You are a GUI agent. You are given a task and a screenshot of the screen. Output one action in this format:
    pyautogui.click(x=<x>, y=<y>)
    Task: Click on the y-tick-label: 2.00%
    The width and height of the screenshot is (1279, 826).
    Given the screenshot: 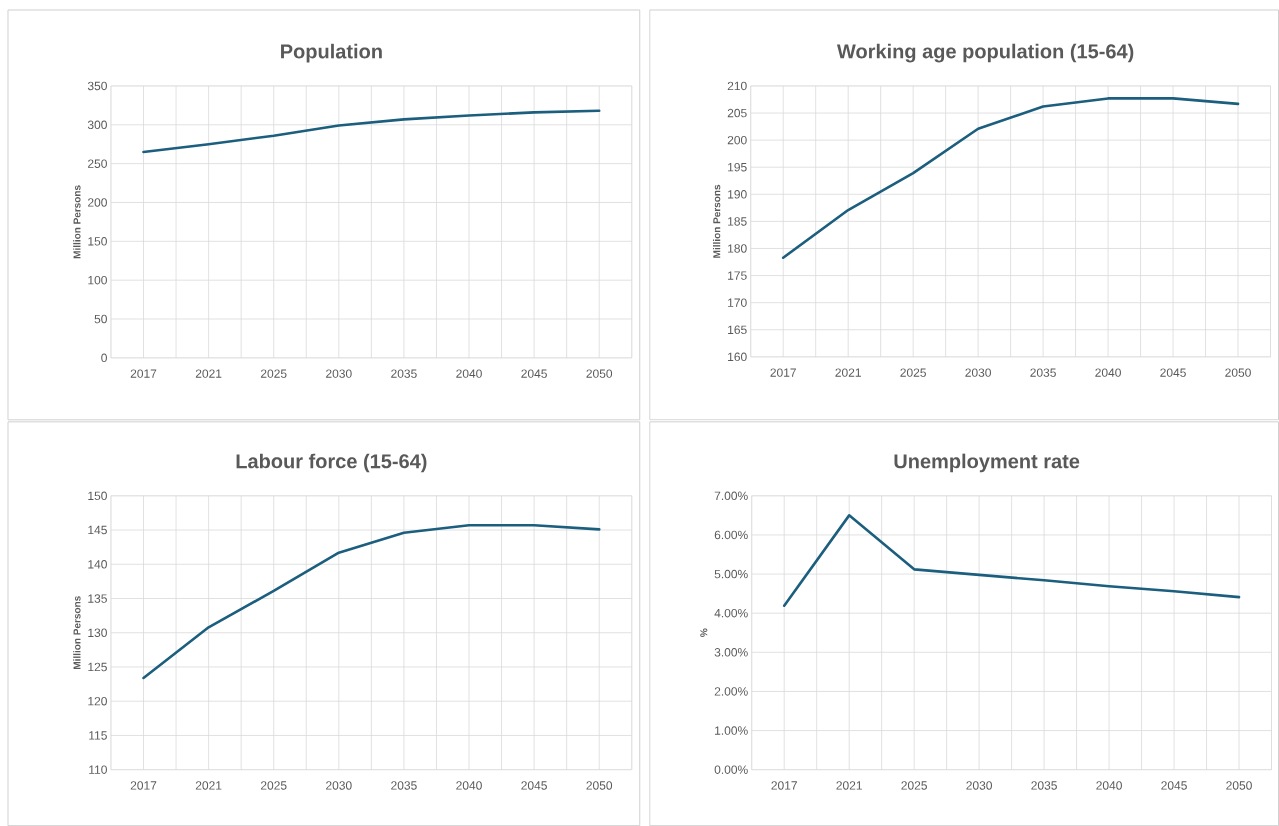 What is the action you would take?
    pyautogui.click(x=731, y=691)
    